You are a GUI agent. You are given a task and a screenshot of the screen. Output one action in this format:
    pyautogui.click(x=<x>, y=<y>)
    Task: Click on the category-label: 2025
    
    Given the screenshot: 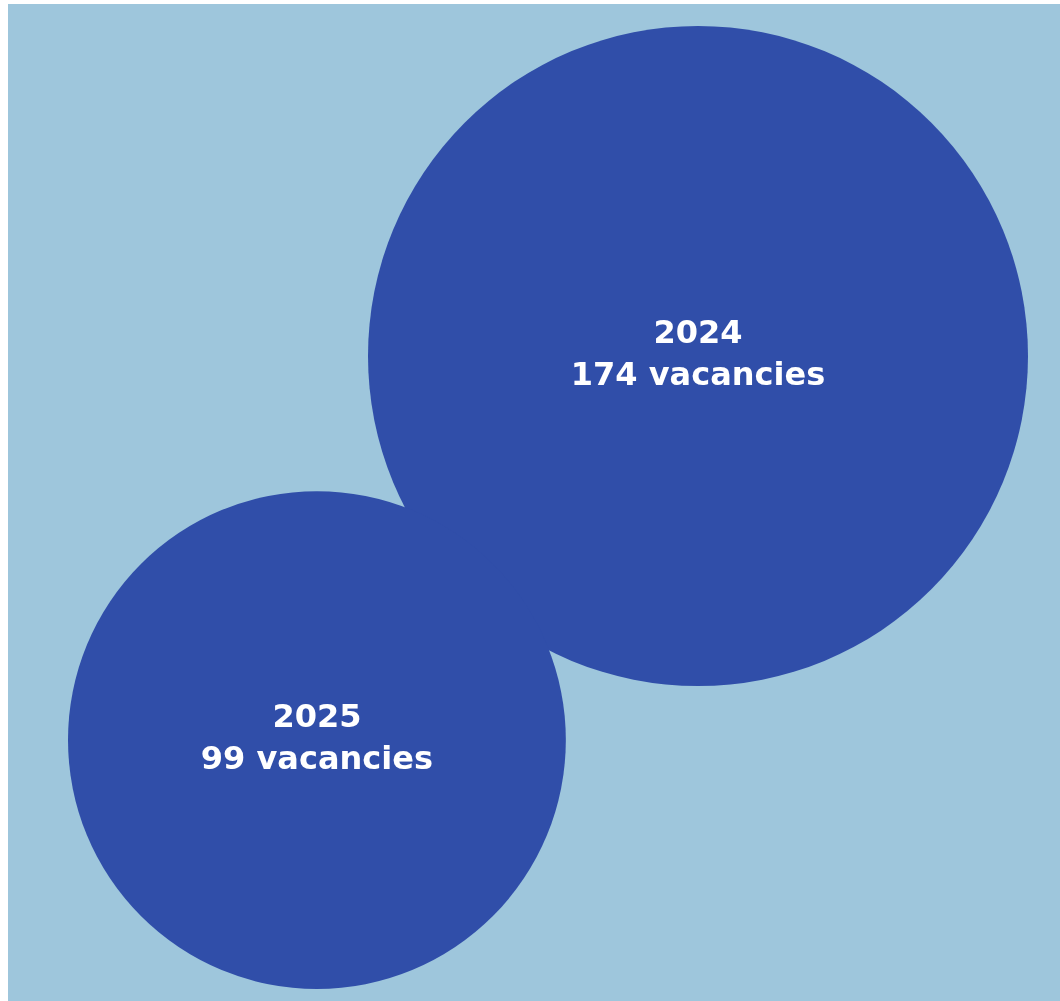 What is the action you would take?
    pyautogui.click(x=317, y=716)
    